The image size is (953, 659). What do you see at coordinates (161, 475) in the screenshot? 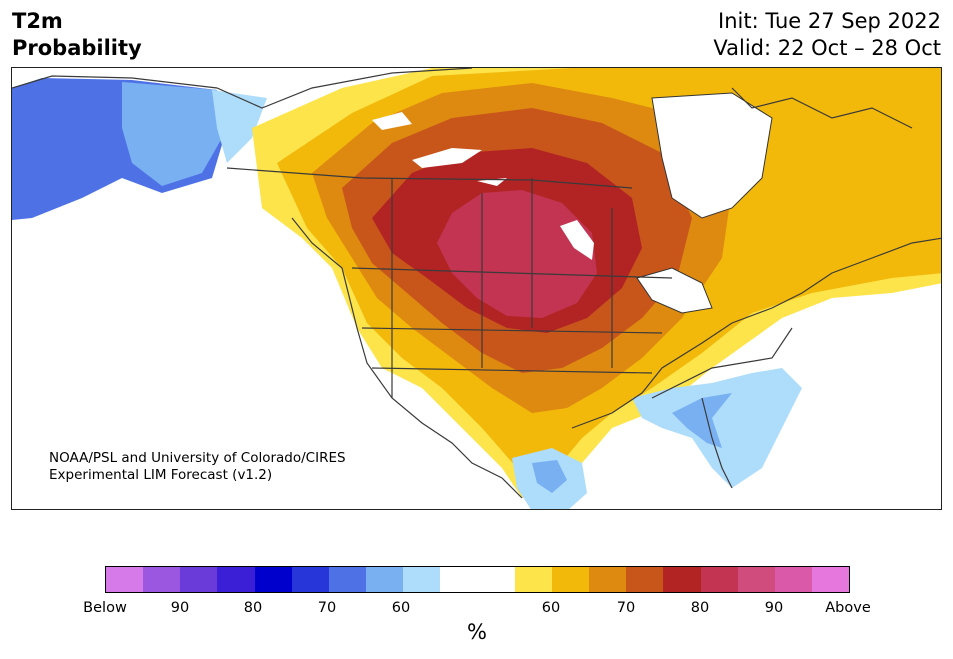
I see `credit-line-2: Experimental LIM Forecast (v1.2)` at bounding box center [161, 475].